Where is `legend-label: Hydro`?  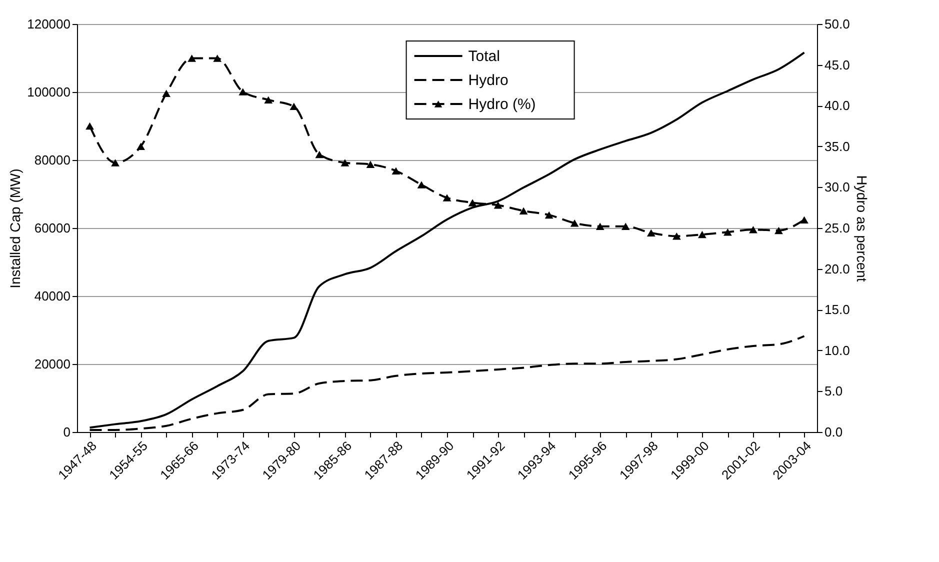
legend-label: Hydro is located at coordinates (488, 80).